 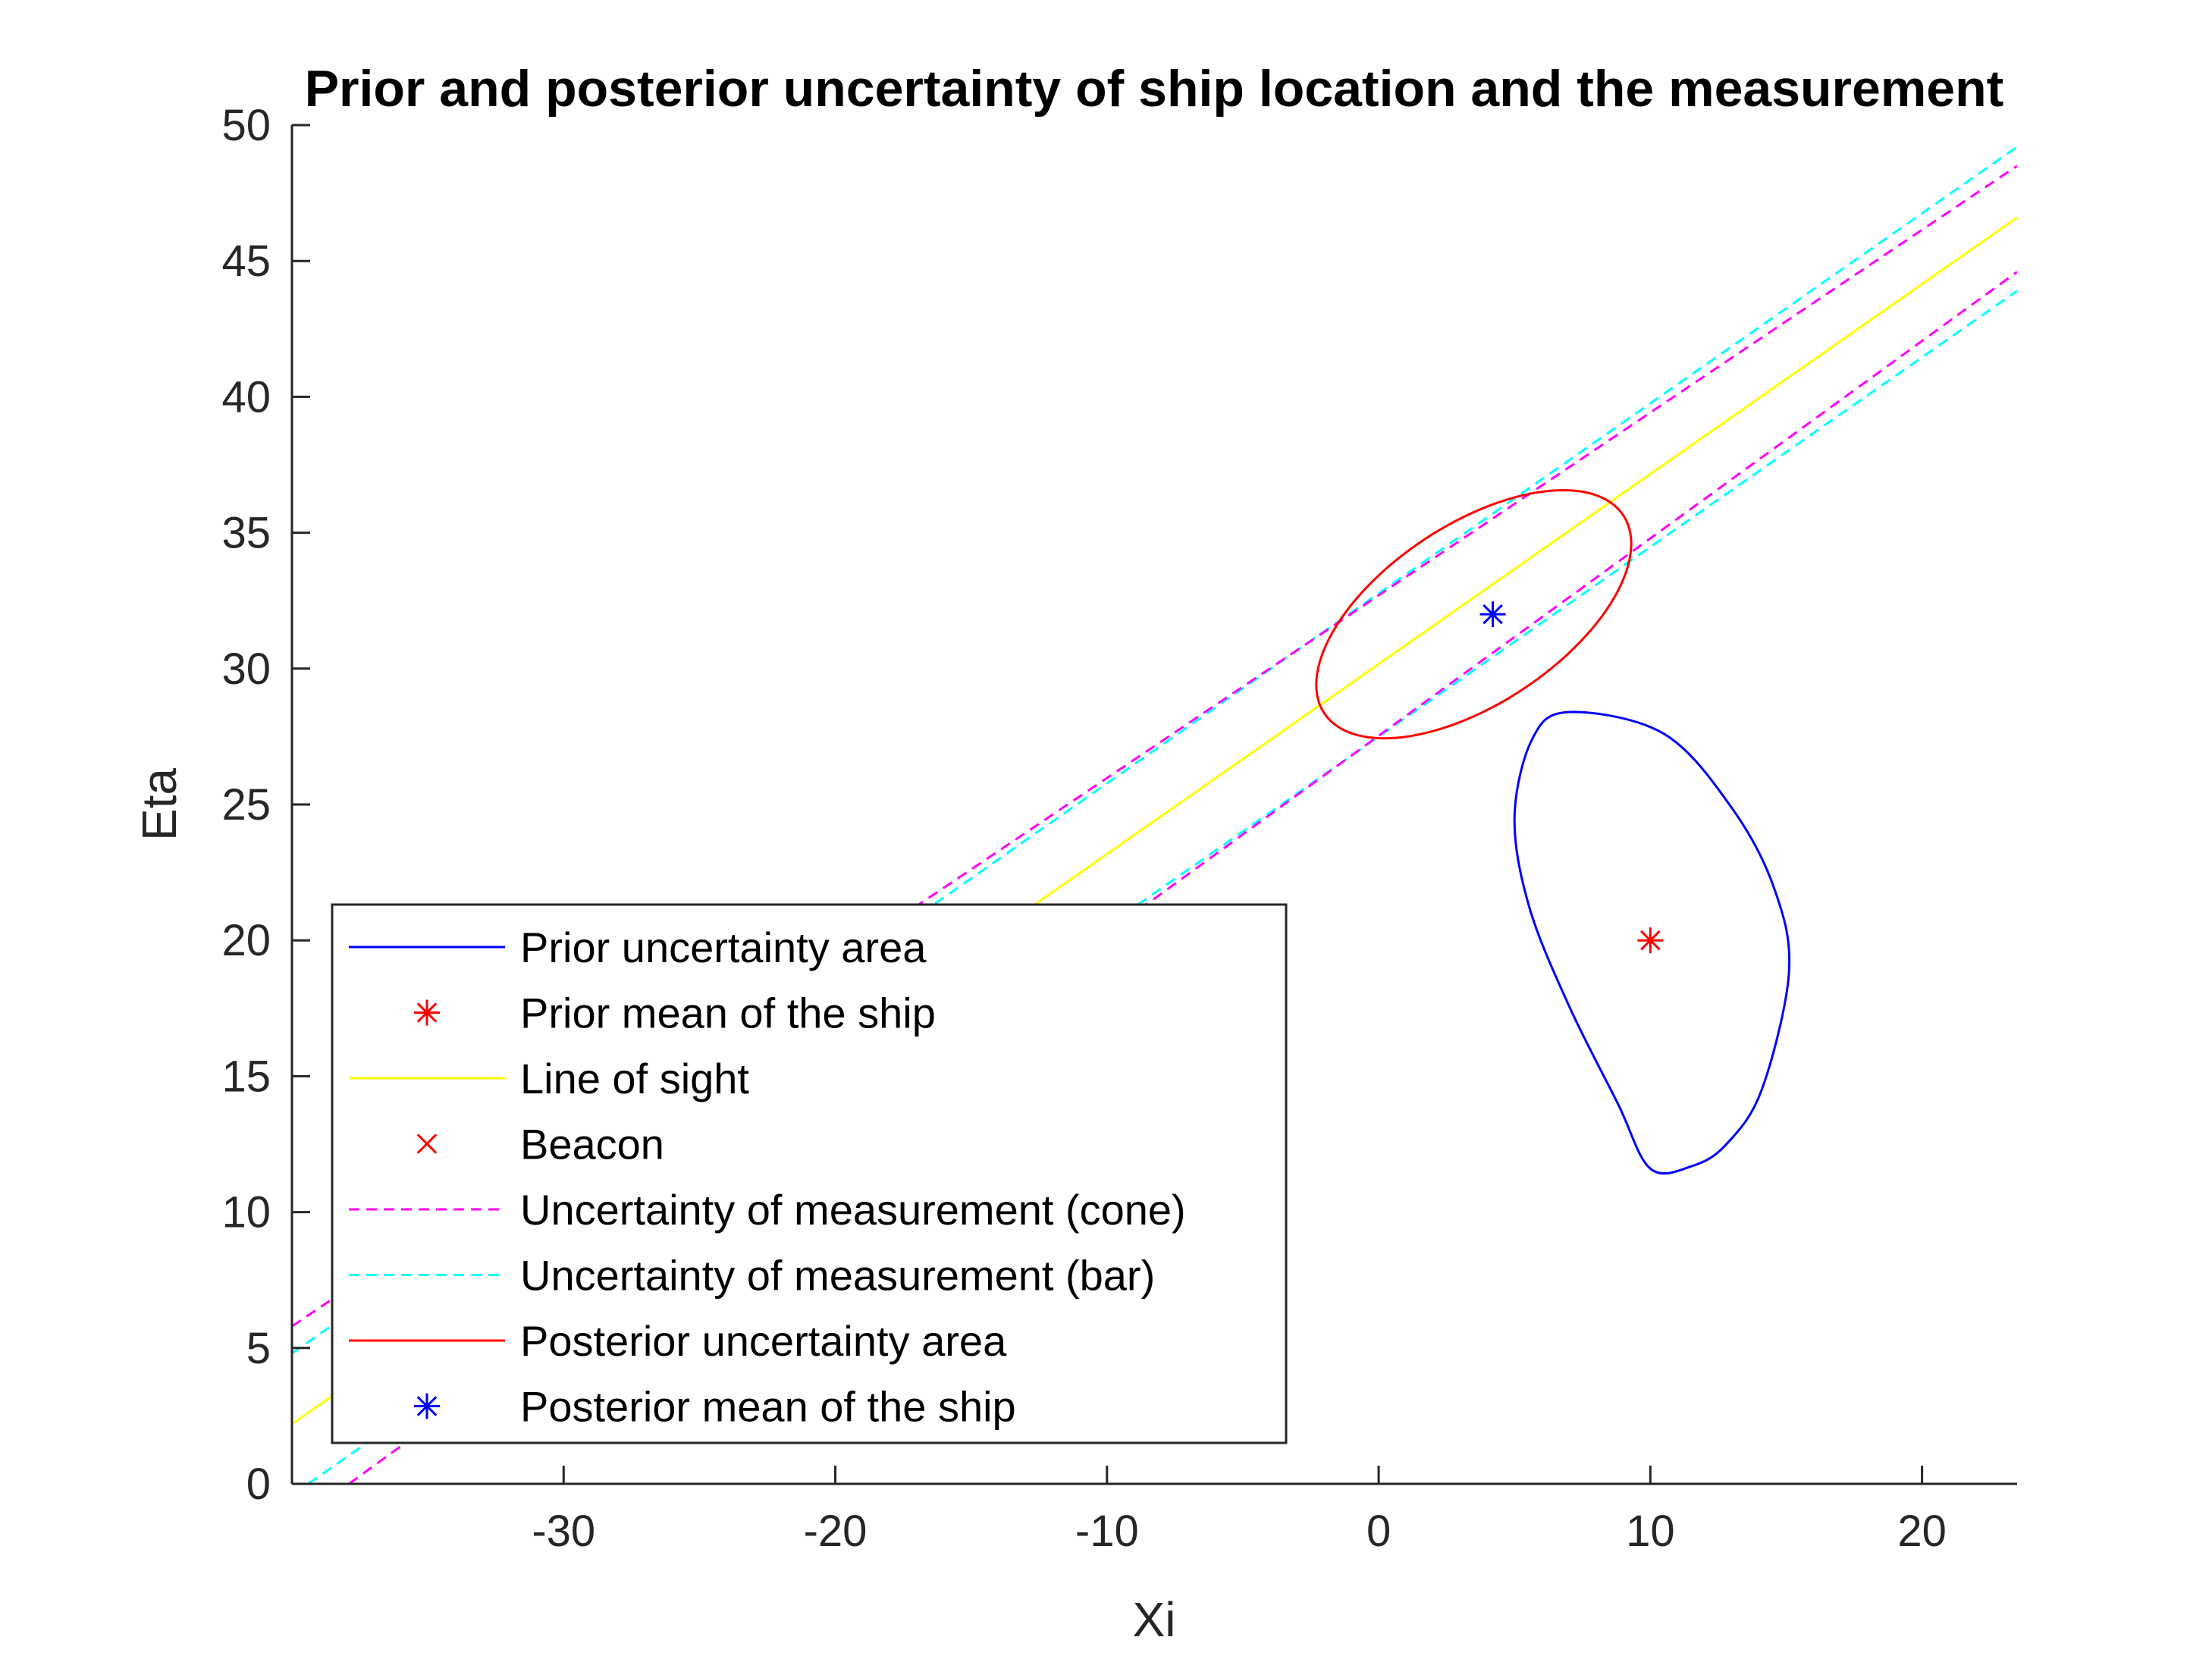 I want to click on prior-mean-of-the-ship-marker, so click(x=1651, y=940).